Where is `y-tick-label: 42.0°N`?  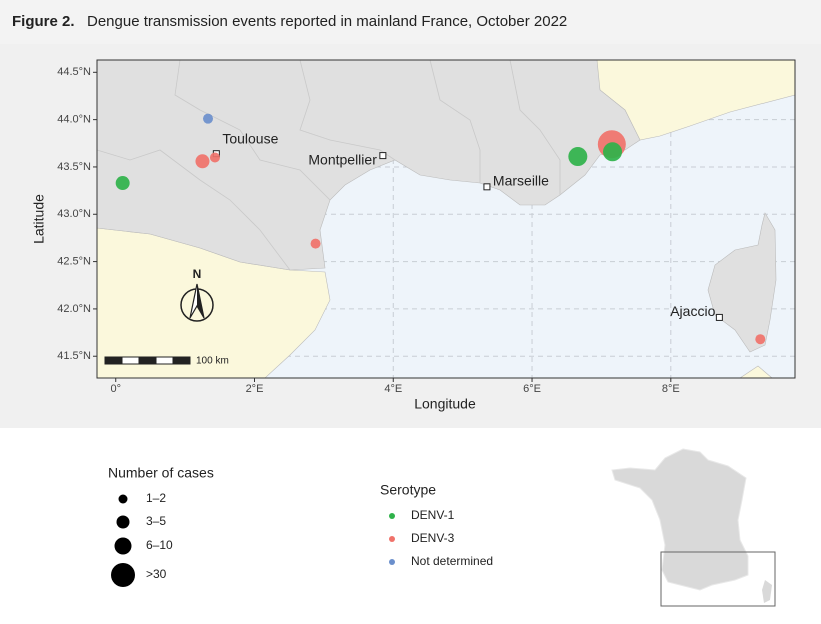 y-tick-label: 42.0°N is located at coordinates (74, 309).